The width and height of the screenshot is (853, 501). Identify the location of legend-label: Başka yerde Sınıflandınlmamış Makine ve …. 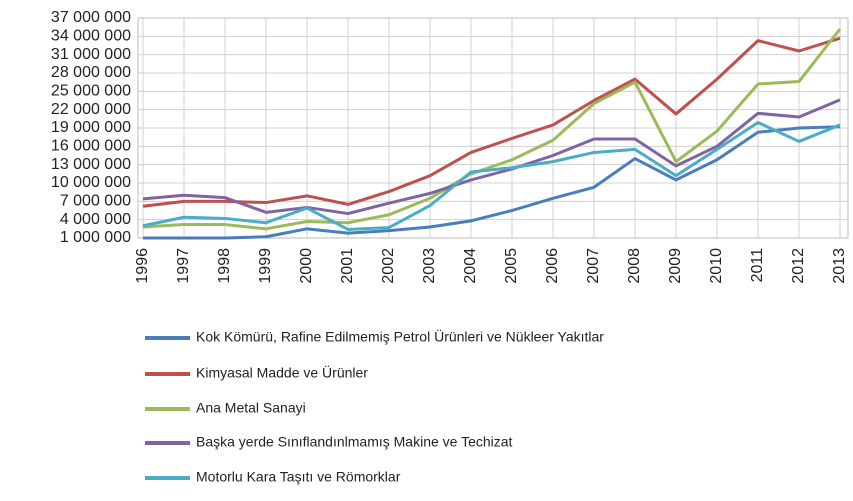
(354, 442).